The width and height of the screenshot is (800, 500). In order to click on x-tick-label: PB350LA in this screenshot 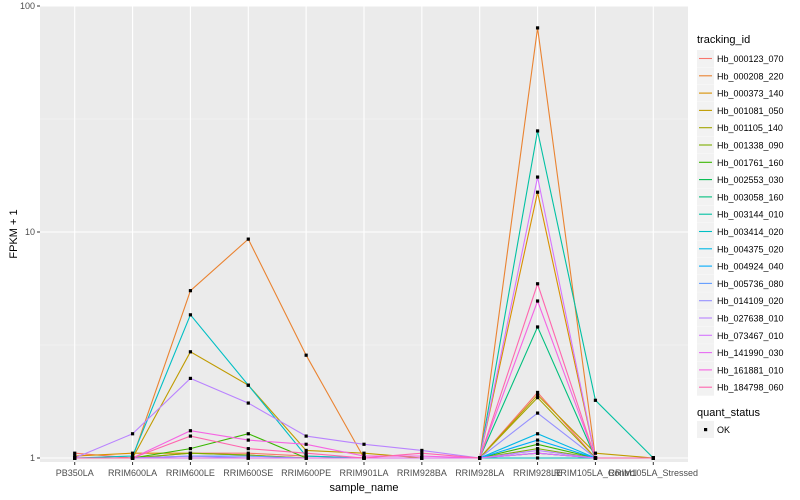, I will do `click(75, 473)`.